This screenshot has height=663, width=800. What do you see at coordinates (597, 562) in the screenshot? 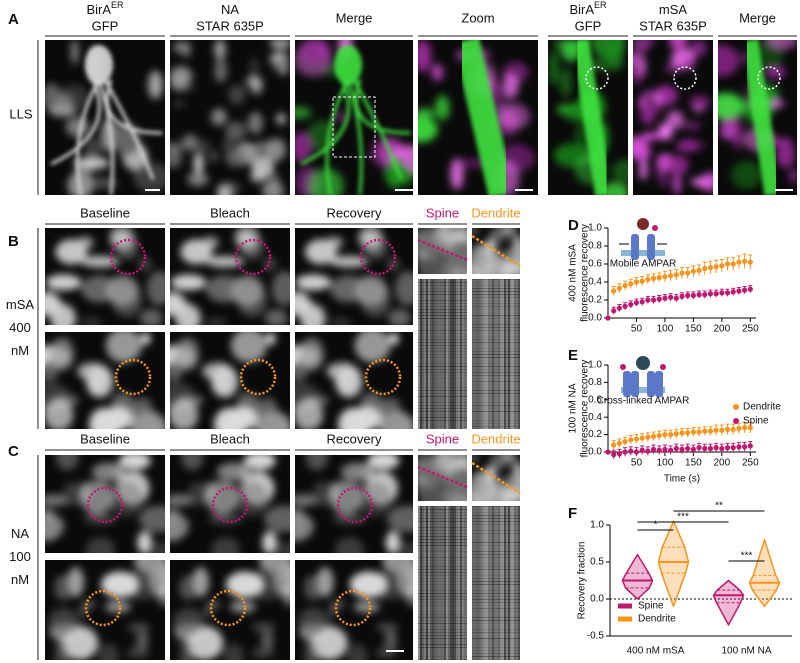
I see `y-tick-label: 0.5` at bounding box center [597, 562].